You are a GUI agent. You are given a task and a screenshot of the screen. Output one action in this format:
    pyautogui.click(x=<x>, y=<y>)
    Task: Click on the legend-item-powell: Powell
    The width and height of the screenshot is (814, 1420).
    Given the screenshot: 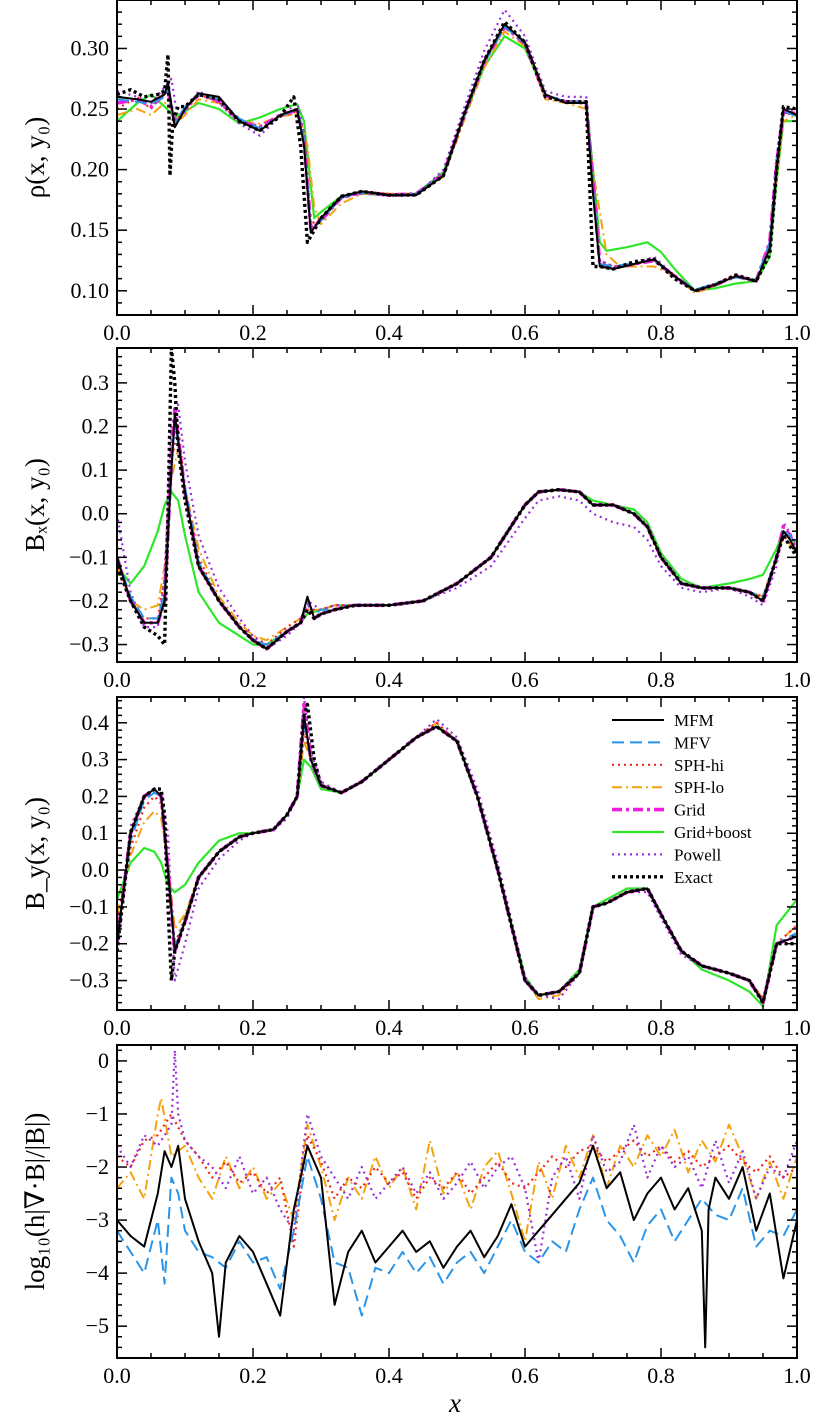 What is the action you would take?
    pyautogui.click(x=667, y=854)
    